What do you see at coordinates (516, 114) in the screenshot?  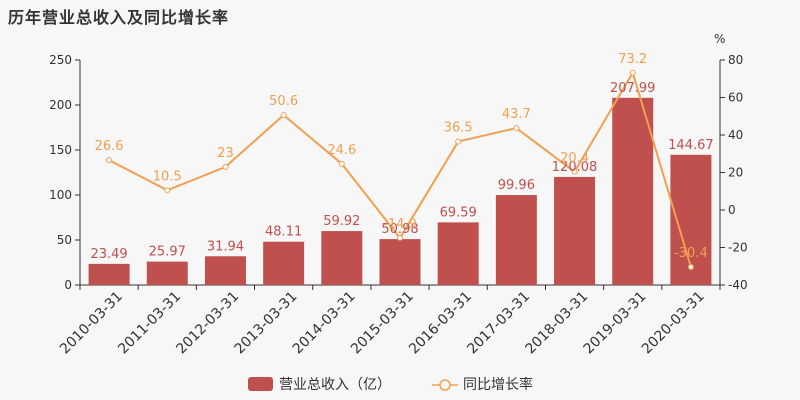 I see `growth-rate-label: 43.7` at bounding box center [516, 114].